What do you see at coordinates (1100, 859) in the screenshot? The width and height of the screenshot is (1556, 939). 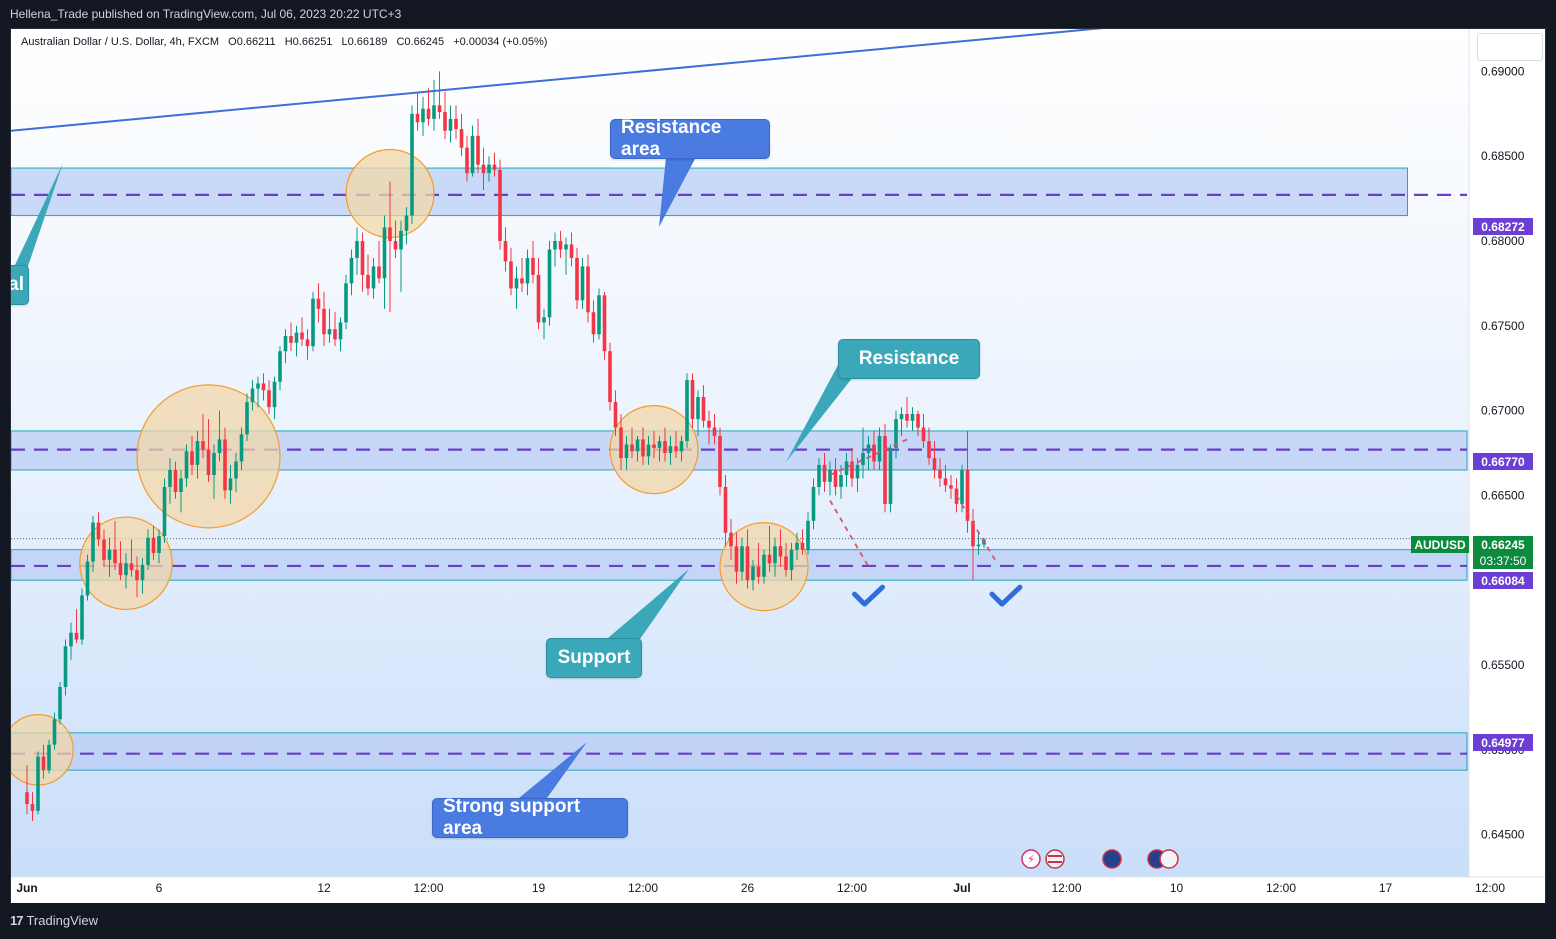 I see `event-icons: ⚡` at bounding box center [1100, 859].